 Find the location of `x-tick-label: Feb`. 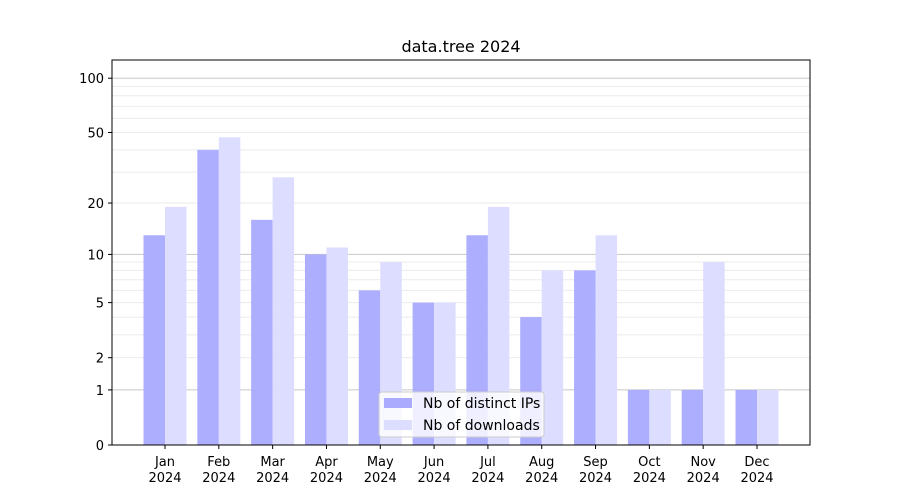

x-tick-label: Feb is located at coordinates (218, 462).